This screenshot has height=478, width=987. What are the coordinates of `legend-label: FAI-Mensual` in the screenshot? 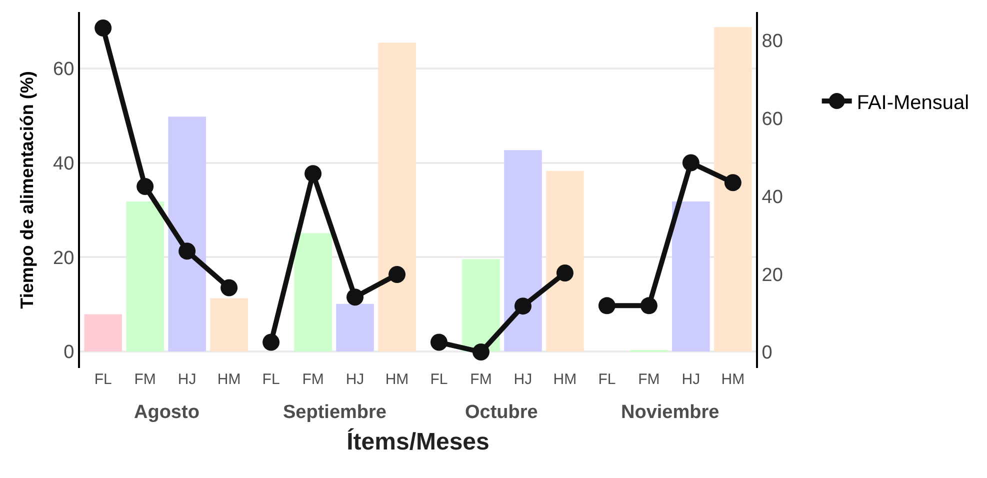 It's located at (913, 103).